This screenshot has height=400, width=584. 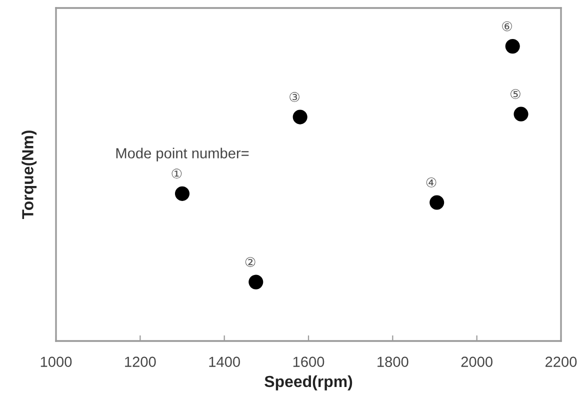 I want to click on annotation: ①, so click(x=177, y=173).